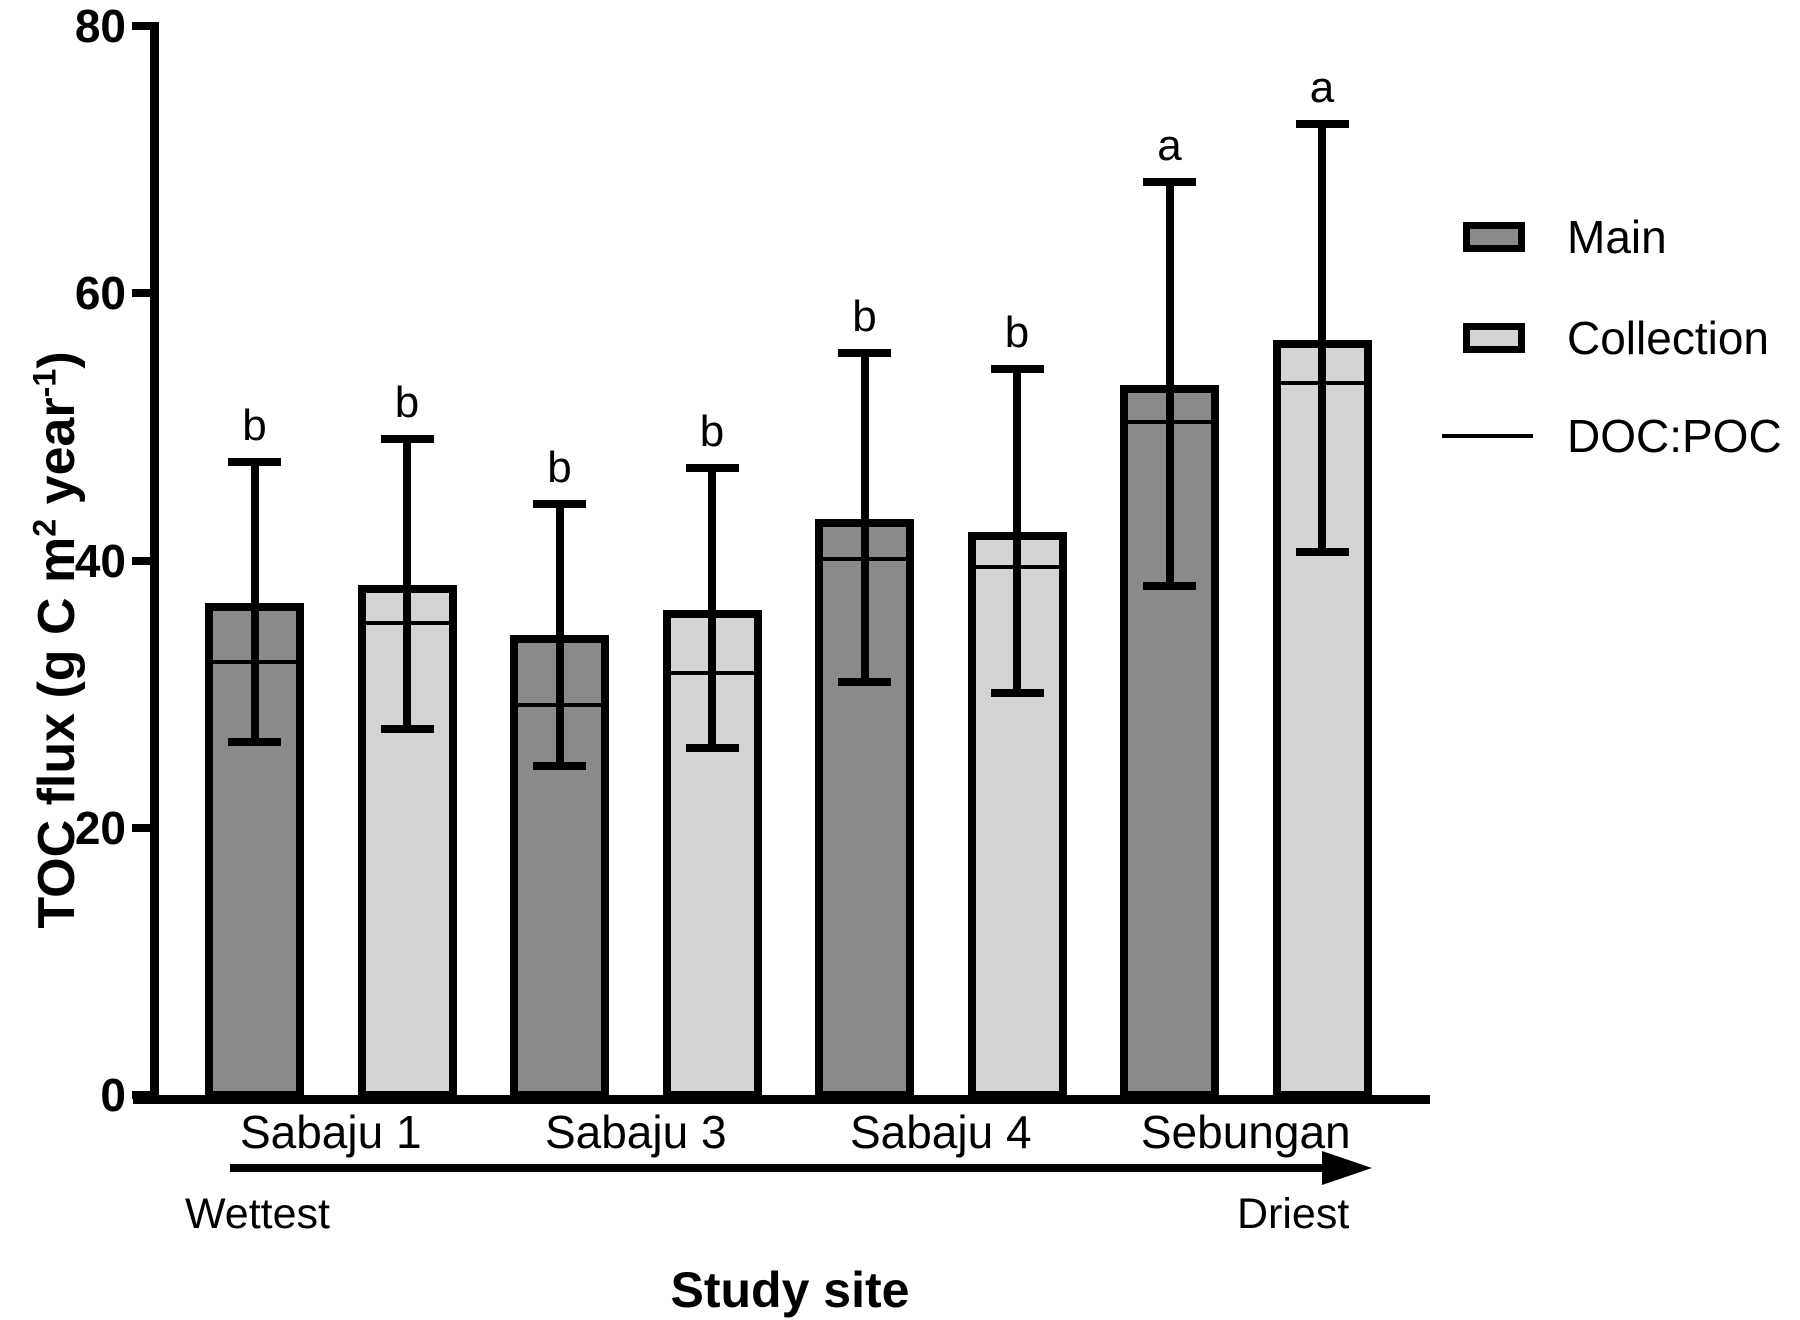  I want to click on error-cap-bottom-collection-sebungan, so click(1322, 552).